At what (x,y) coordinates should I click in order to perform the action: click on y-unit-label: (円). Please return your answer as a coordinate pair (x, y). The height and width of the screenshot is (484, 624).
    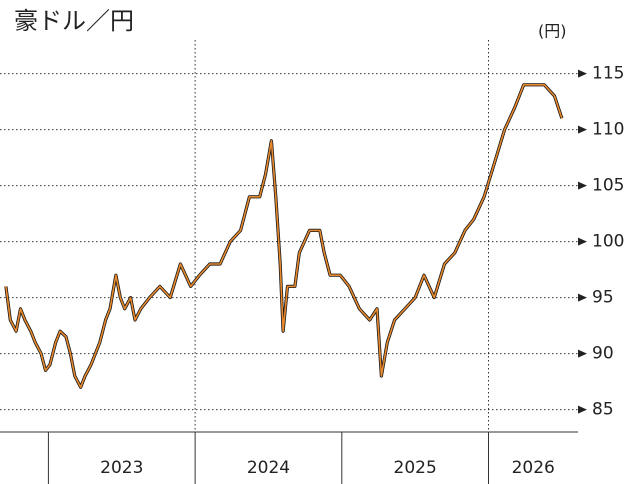
    Looking at the image, I should click on (552, 31).